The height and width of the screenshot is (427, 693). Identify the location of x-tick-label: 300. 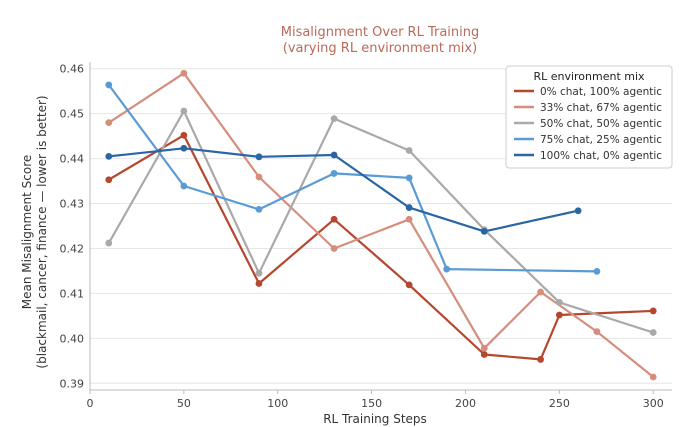
(653, 403).